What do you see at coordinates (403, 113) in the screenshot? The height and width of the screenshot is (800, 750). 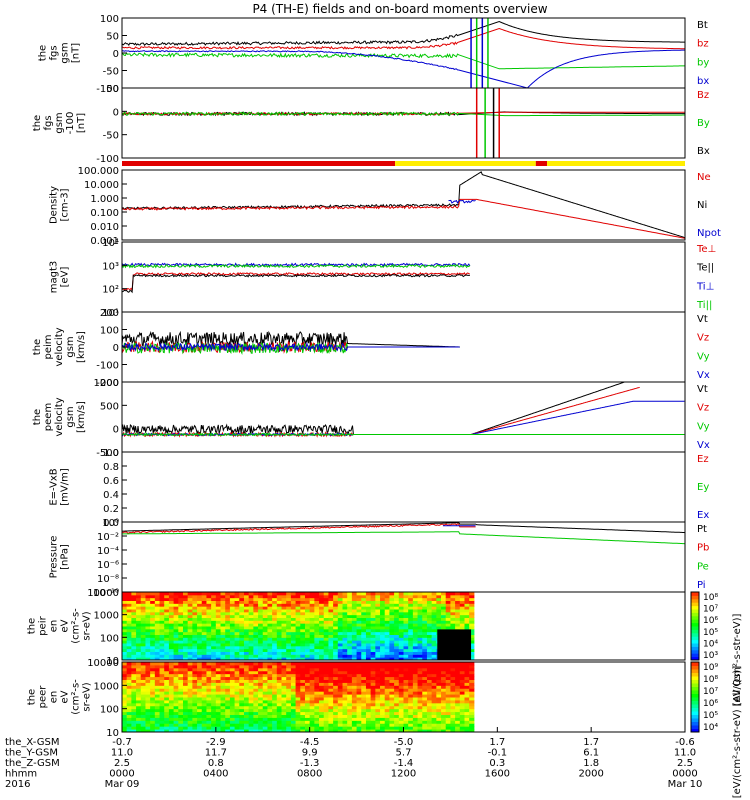 I see `series-bz` at bounding box center [403, 113].